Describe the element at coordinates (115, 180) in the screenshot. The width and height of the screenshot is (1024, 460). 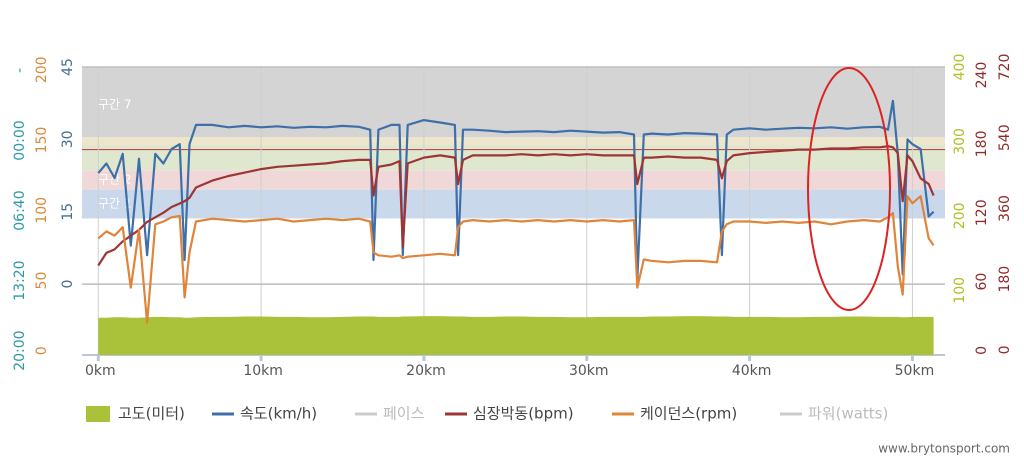
I see `zone-label: 구간 2` at that location.